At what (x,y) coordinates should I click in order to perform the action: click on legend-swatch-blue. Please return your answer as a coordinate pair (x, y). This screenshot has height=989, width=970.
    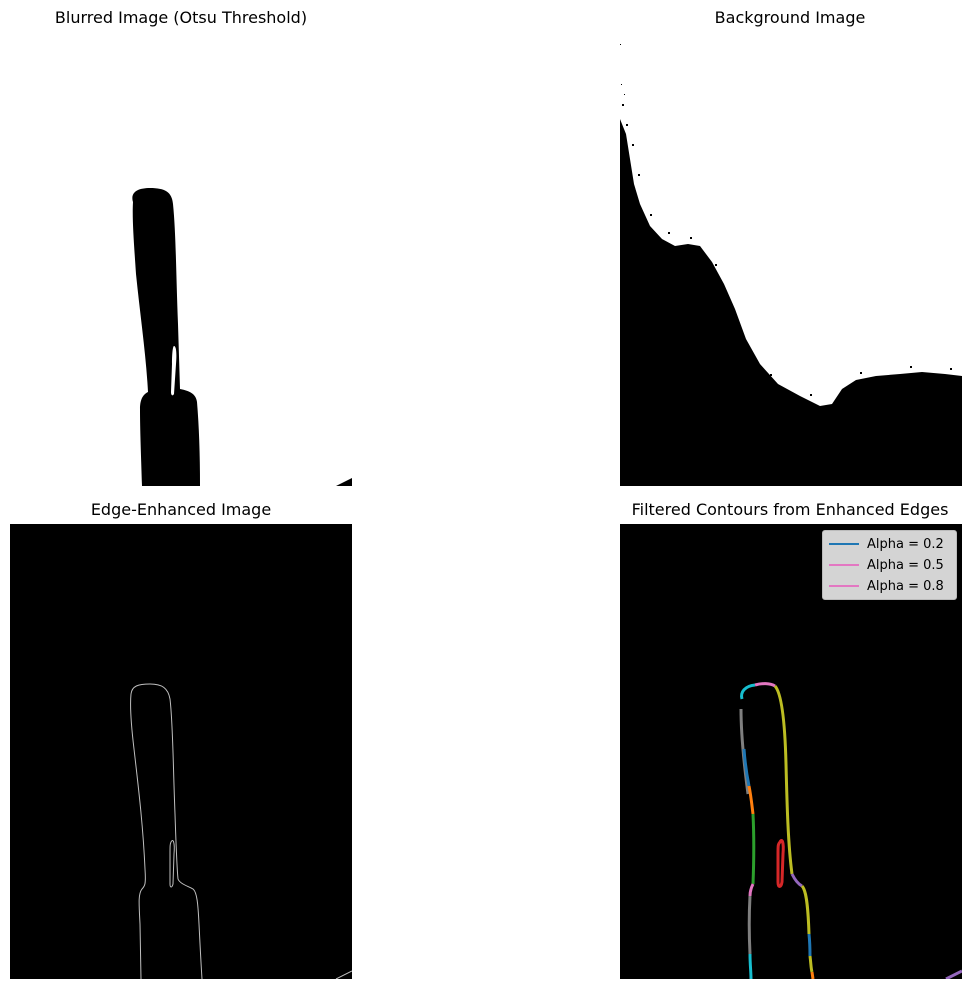
    Looking at the image, I should click on (844, 544).